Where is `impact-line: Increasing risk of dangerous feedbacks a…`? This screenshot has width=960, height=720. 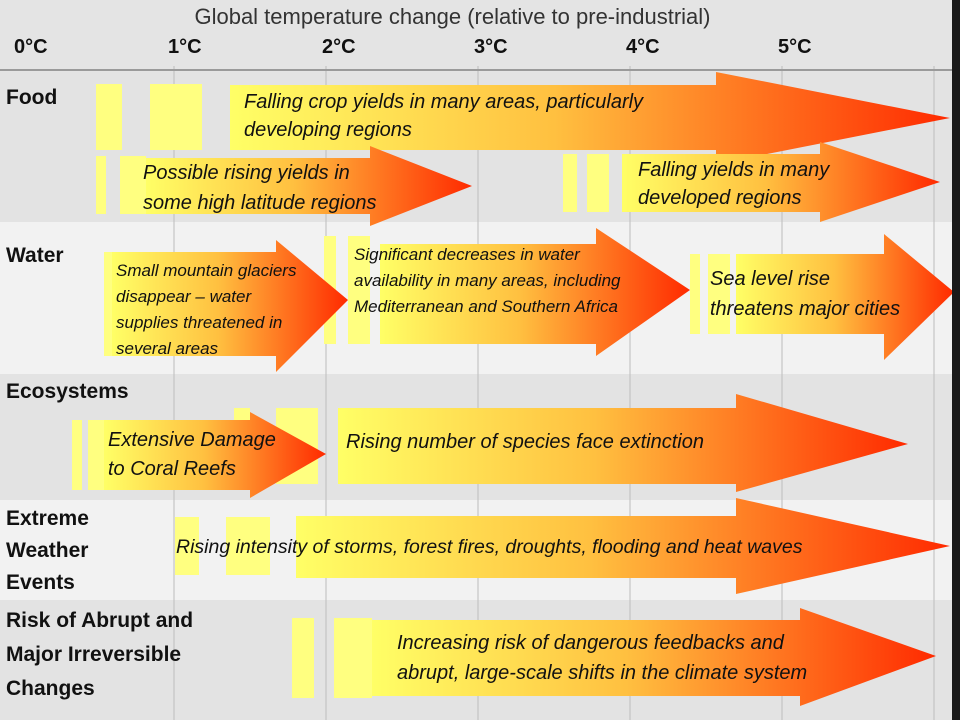 impact-line: Increasing risk of dangerous feedbacks a… is located at coordinates (590, 643).